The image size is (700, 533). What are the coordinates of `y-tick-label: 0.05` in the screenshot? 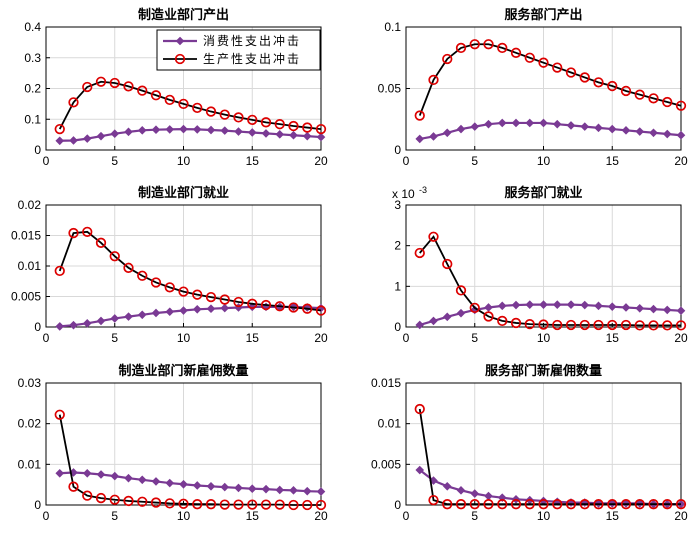 It's located at (390, 89).